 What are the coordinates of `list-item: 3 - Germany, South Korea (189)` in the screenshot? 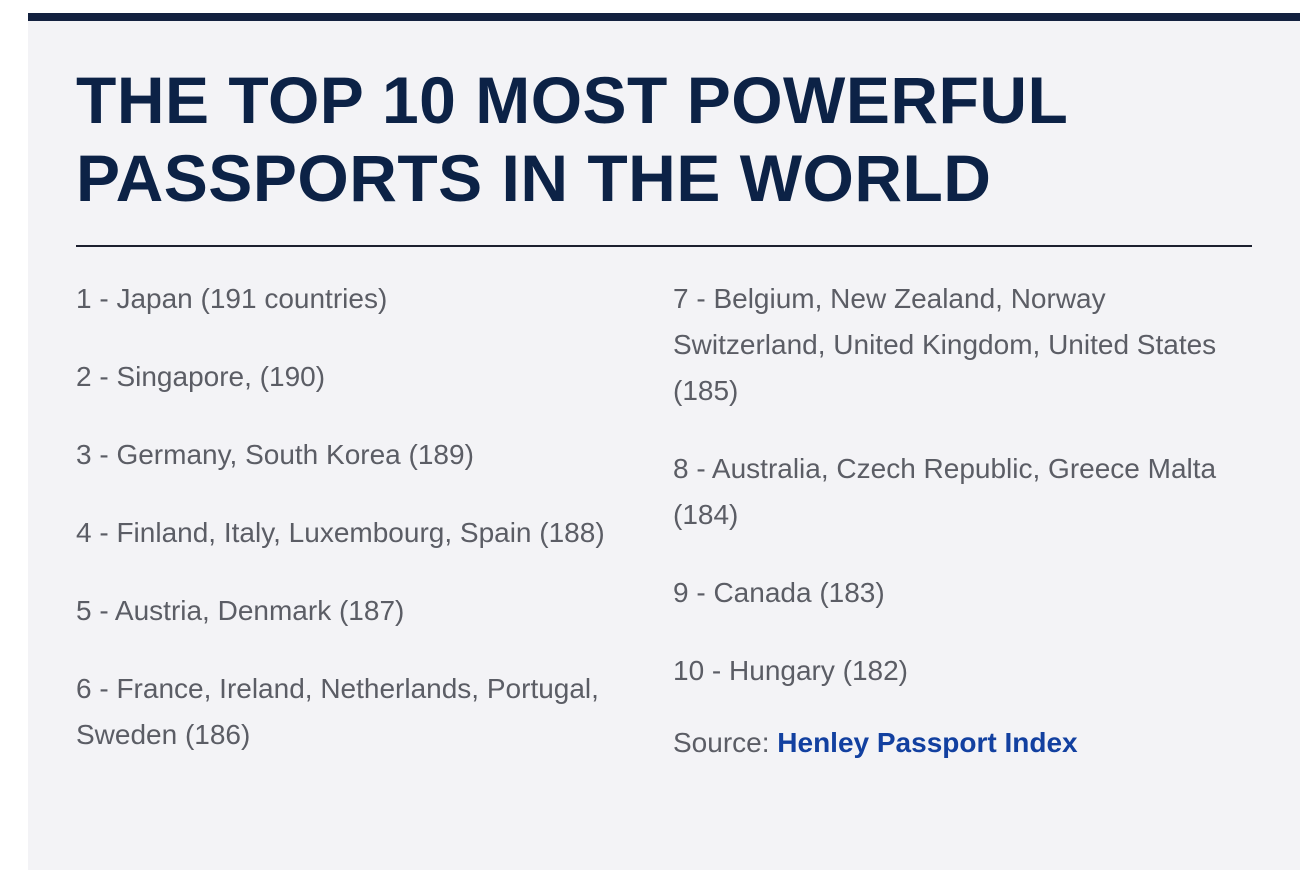 It's located at (275, 454).